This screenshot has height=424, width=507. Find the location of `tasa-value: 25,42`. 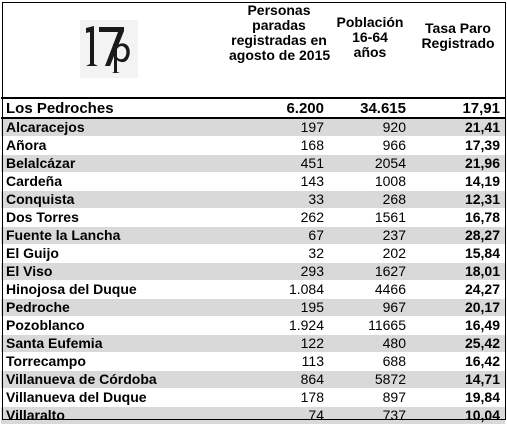

tasa-value: 25,42 is located at coordinates (458, 344).